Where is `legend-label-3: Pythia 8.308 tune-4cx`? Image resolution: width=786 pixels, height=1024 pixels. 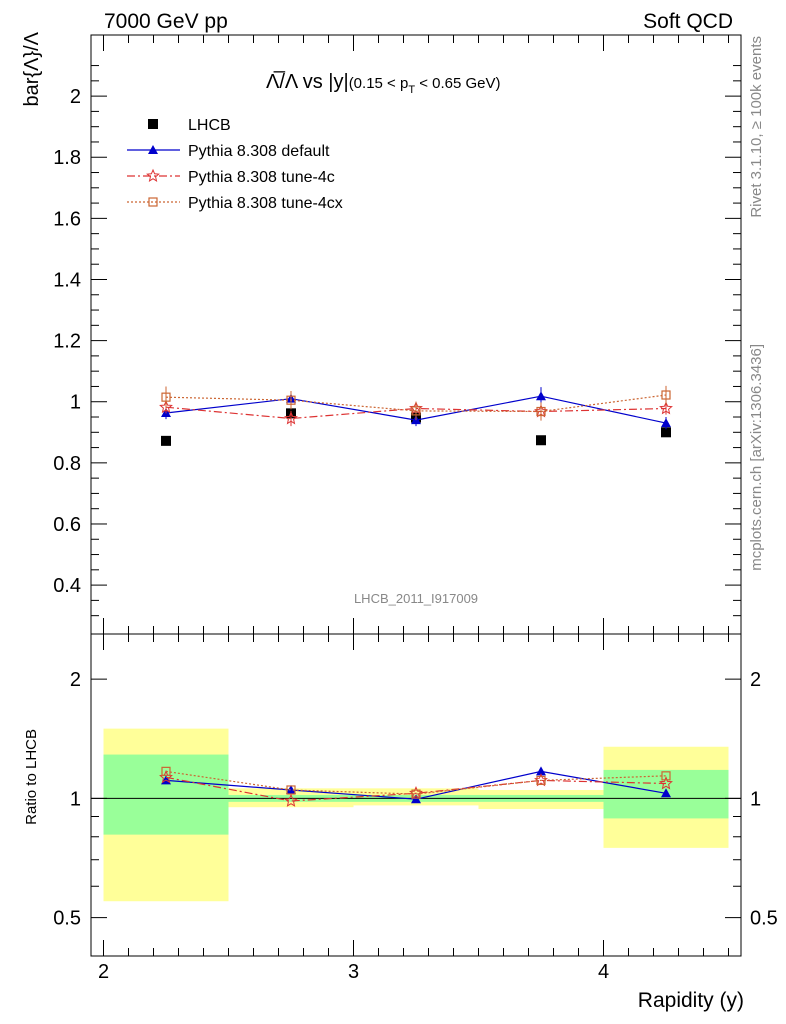 legend-label-3: Pythia 8.308 tune-4cx is located at coordinates (265, 203).